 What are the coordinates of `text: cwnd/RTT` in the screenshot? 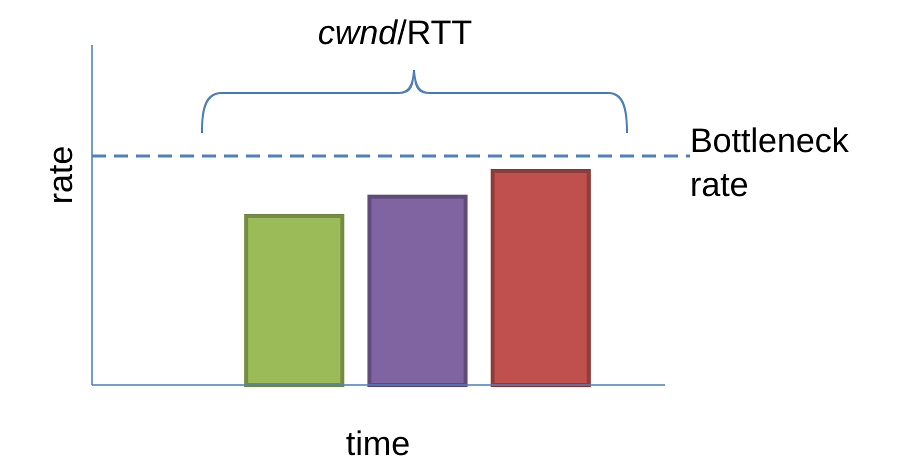 It's located at (395, 33).